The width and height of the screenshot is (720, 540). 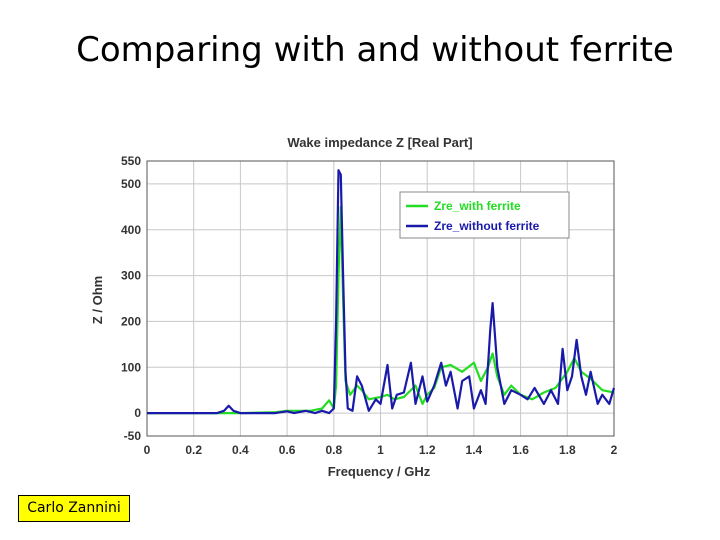 I want to click on y-tick-label: 500, so click(x=131, y=184).